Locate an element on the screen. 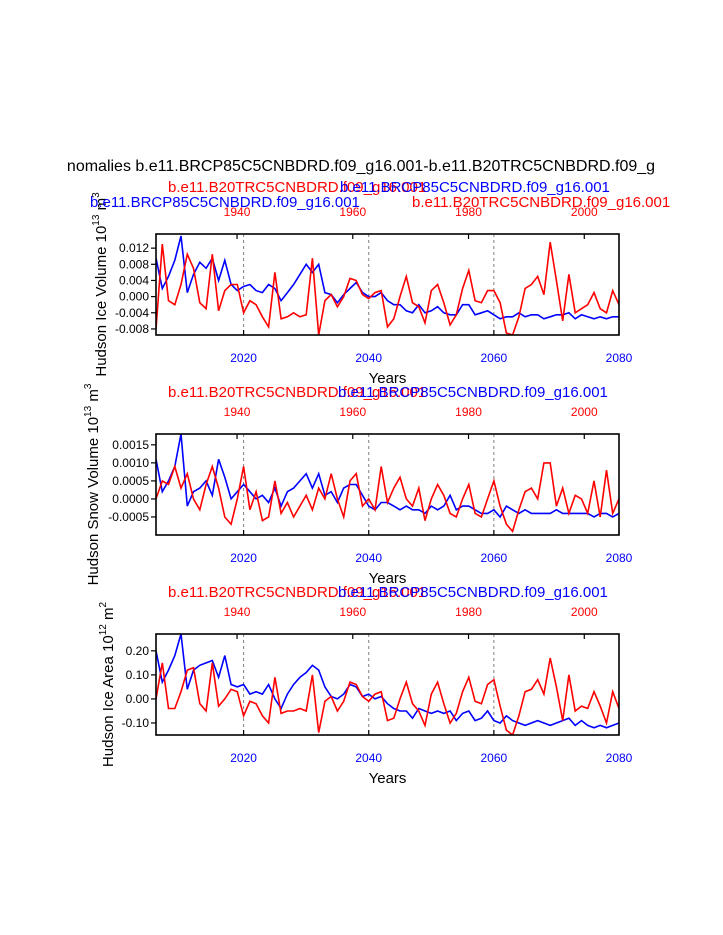  y-label-main: Hudson Ice Area 10 is located at coordinates (108, 701).